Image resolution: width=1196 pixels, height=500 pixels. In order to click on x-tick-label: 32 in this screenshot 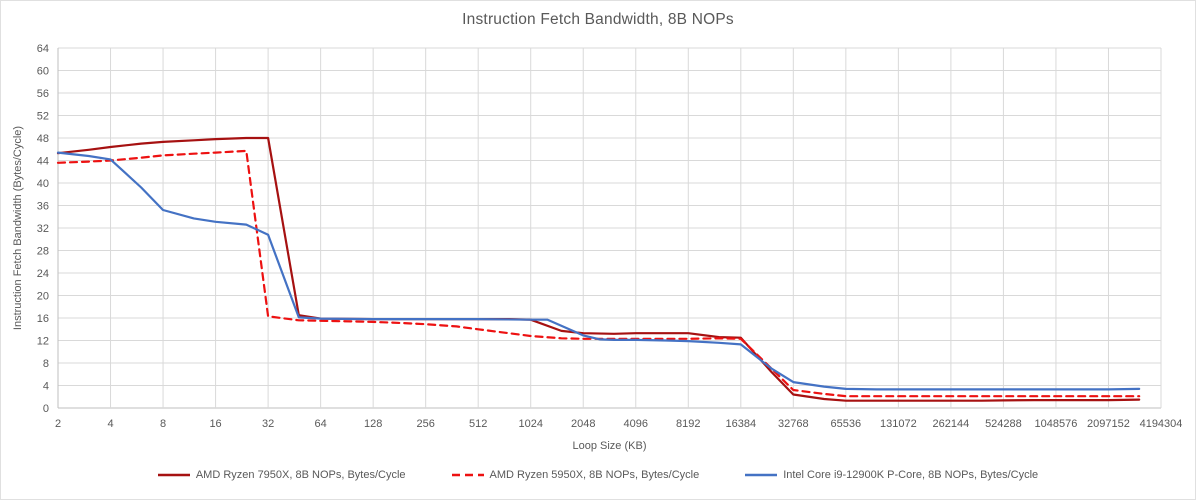, I will do `click(268, 424)`.